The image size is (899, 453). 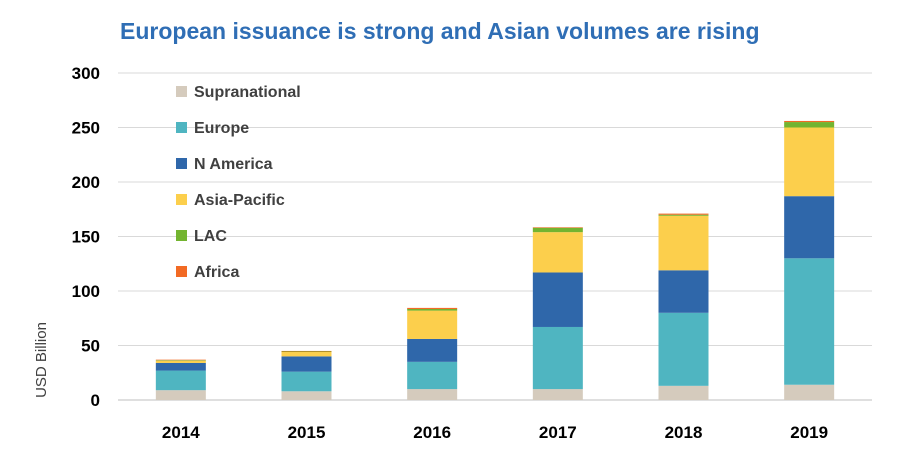 I want to click on y-tick-label: 0, so click(x=95, y=400).